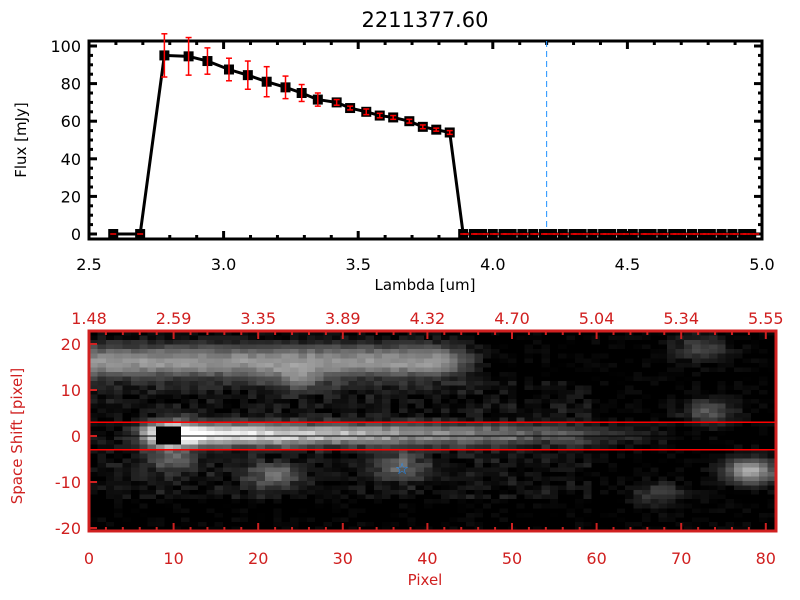  I want to click on top-x-tick-label: 5.34, so click(681, 318).